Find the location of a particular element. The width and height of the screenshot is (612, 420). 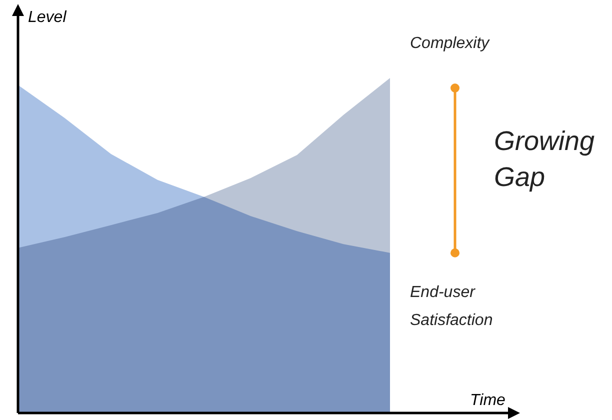

text: Growing Gap is located at coordinates (544, 159).